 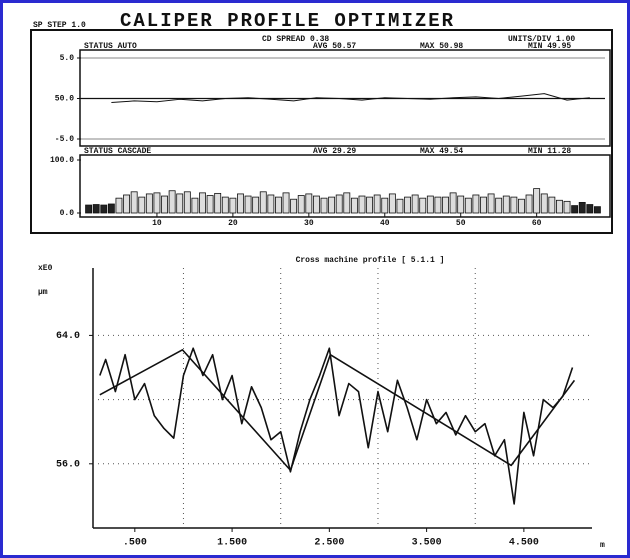 What do you see at coordinates (549, 151) in the screenshot?
I see `annotation: MIN 11.28` at bounding box center [549, 151].